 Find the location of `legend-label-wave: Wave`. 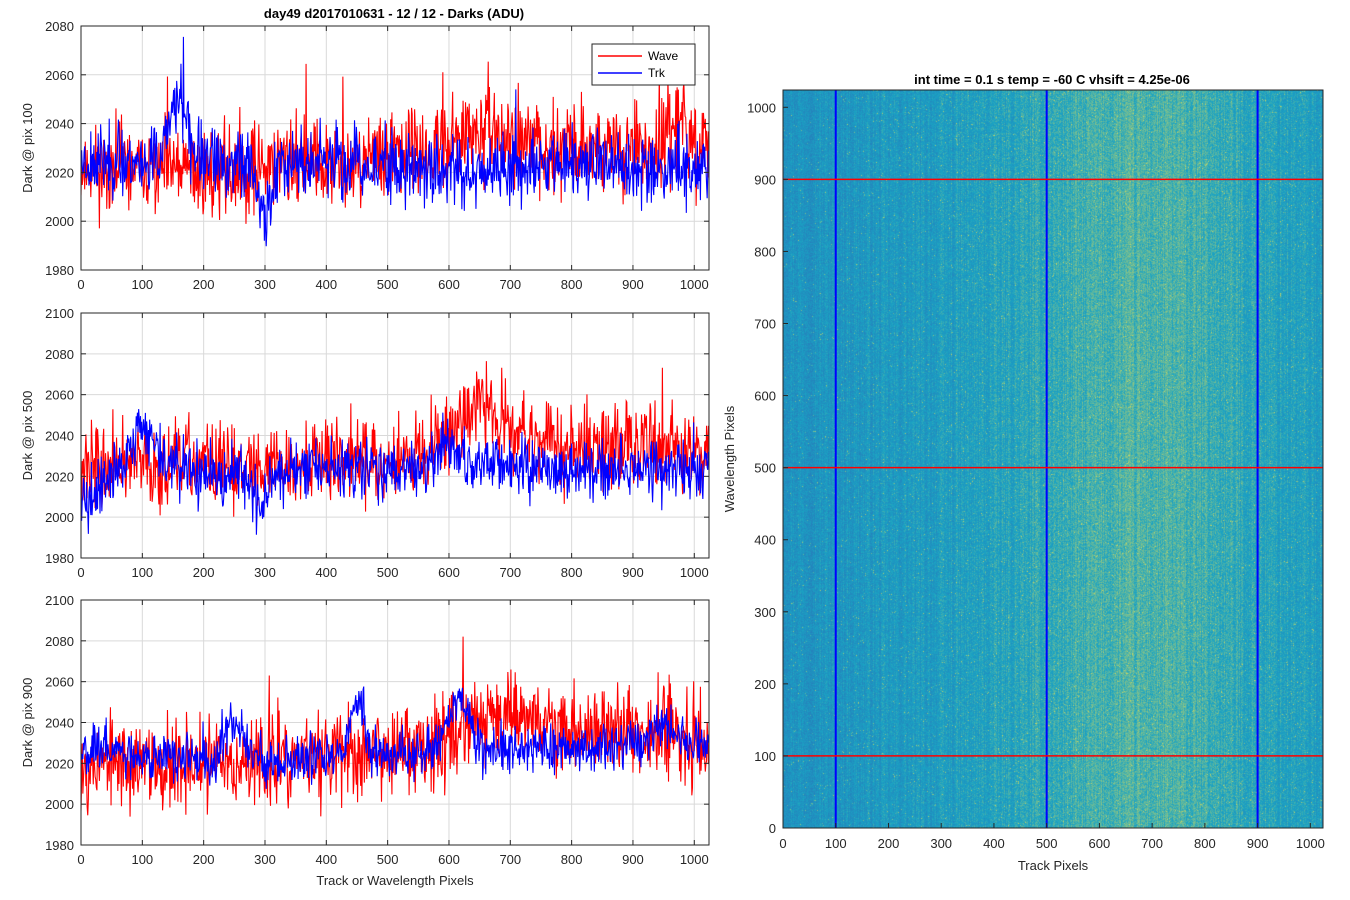

legend-label-wave: Wave is located at coordinates (663, 56).